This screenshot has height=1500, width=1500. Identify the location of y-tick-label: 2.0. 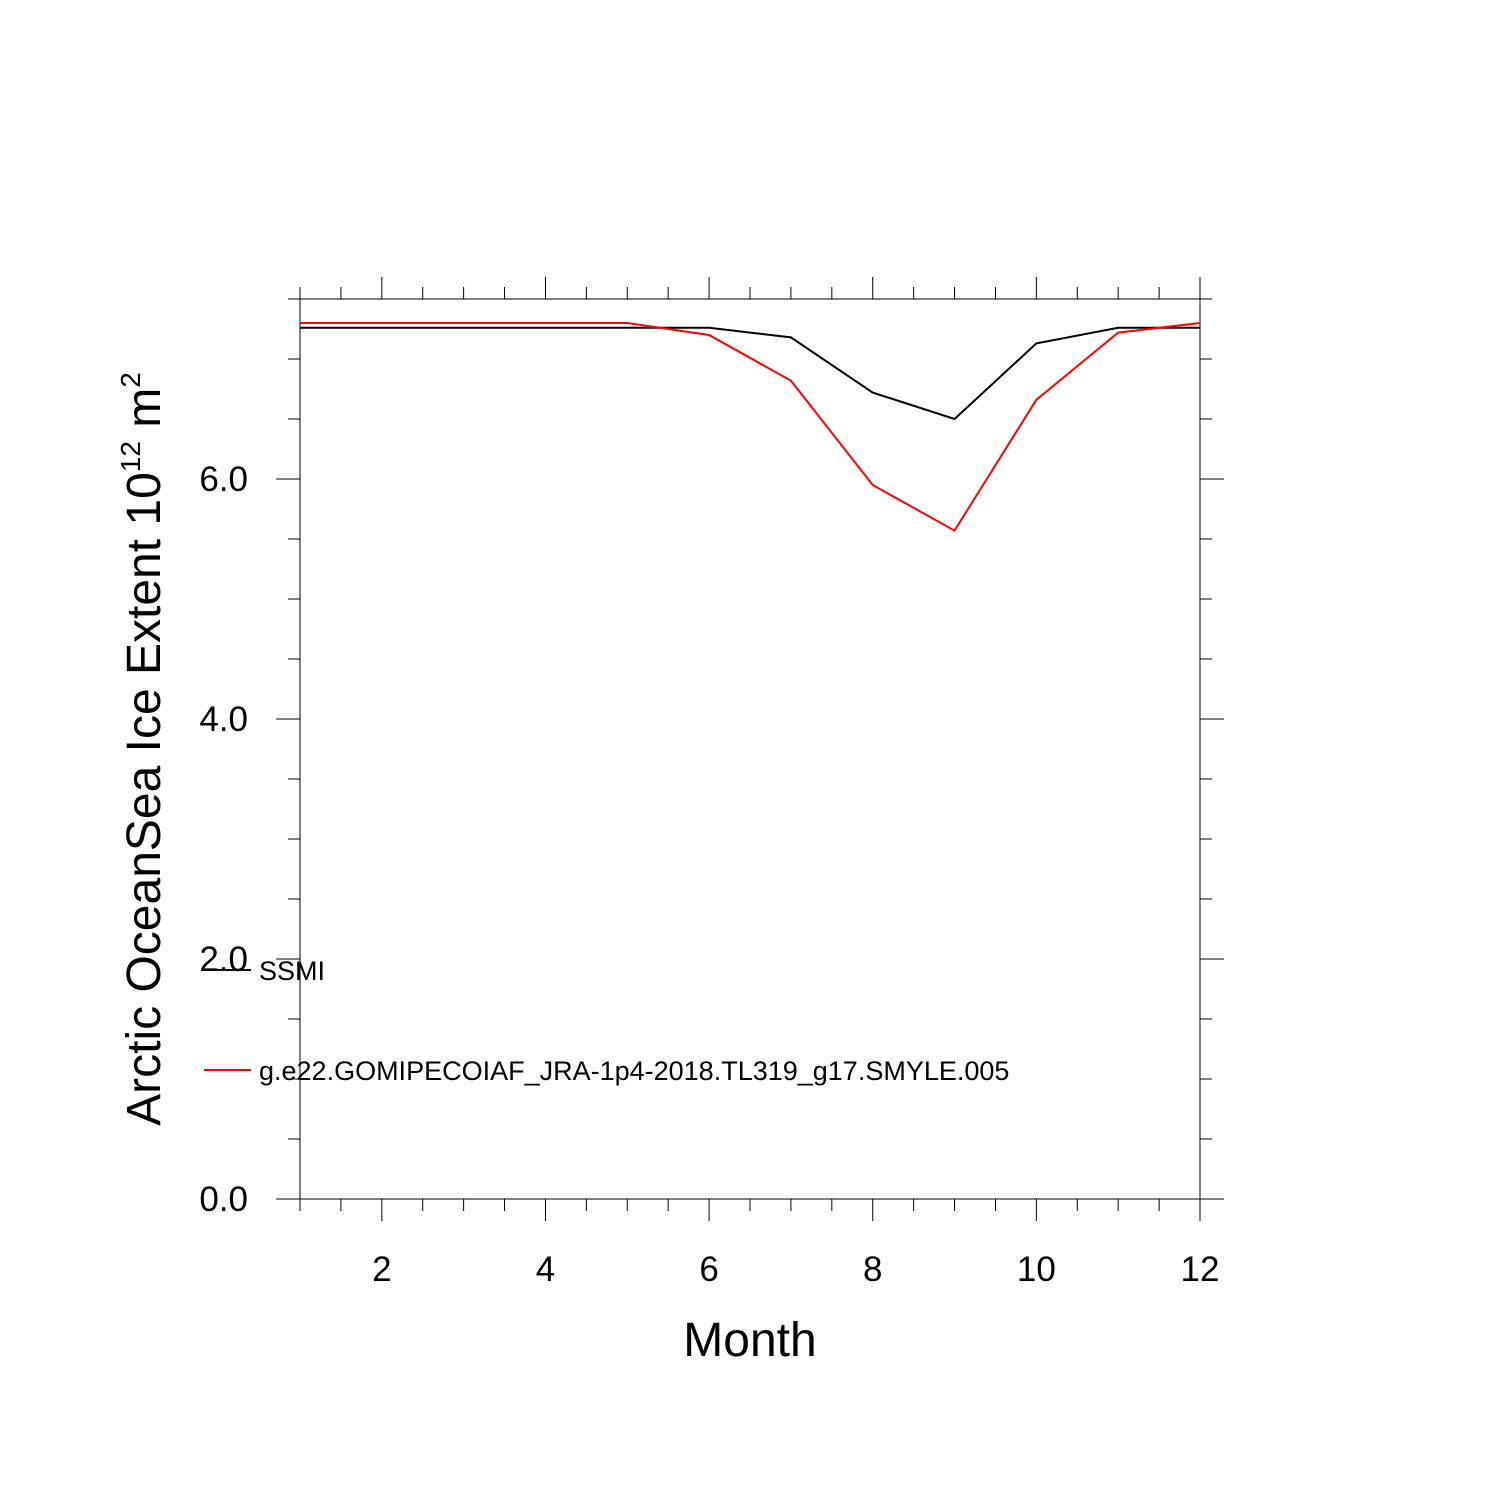
(223, 959).